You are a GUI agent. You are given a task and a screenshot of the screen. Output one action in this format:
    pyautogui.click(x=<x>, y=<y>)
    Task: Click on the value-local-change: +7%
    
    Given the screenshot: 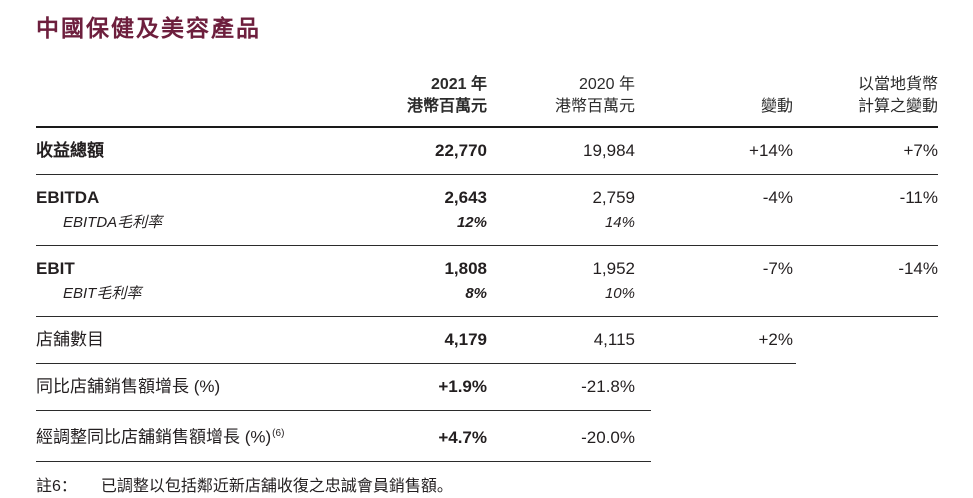 What is the action you would take?
    pyautogui.click(x=921, y=150)
    